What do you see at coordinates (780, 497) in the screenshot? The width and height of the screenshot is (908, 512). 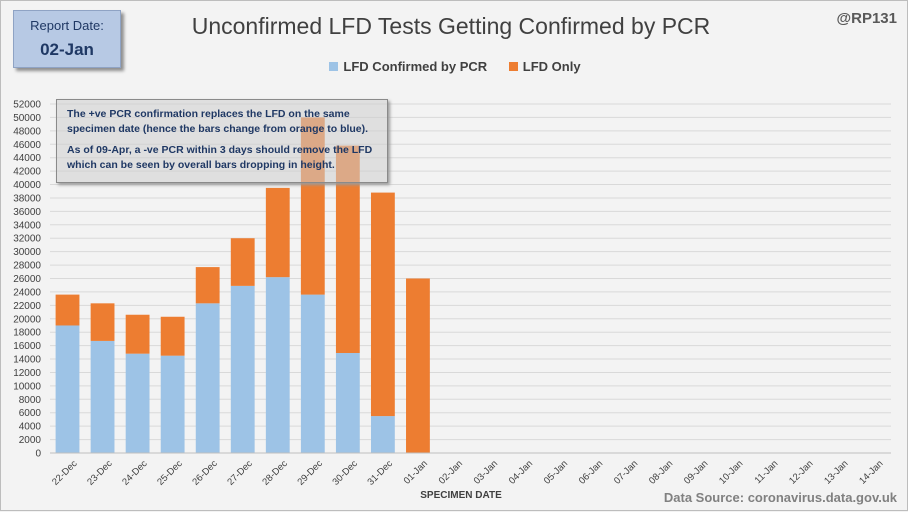 I see `data-source: Data Source: coronavirus.data.gov.uk` at bounding box center [780, 497].